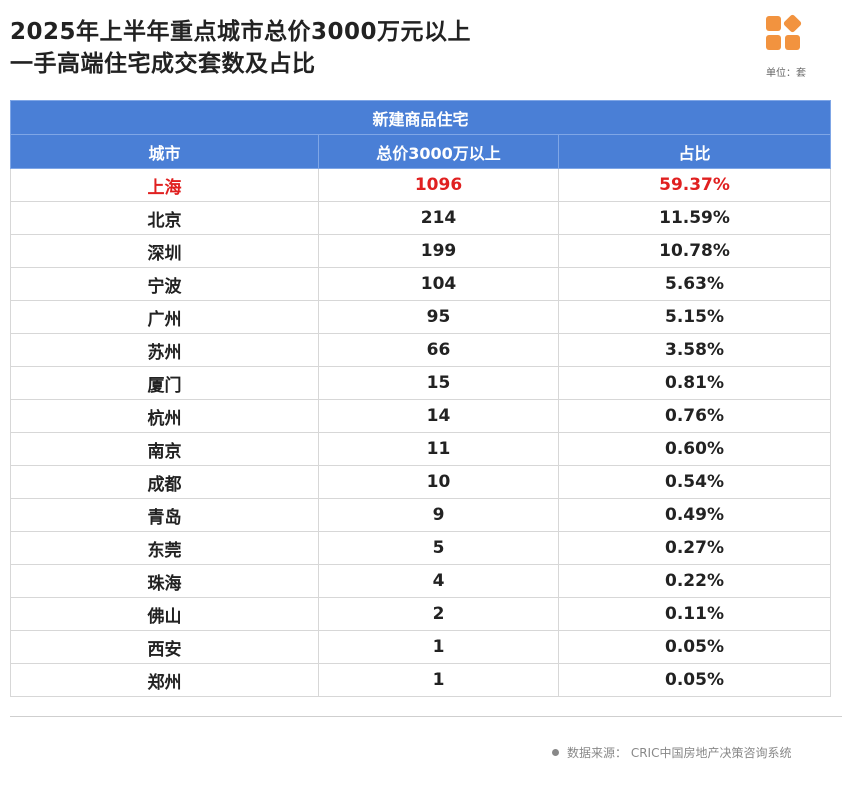  Describe the element at coordinates (695, 581) in the screenshot. I see `cell-share: 0.22%` at that location.